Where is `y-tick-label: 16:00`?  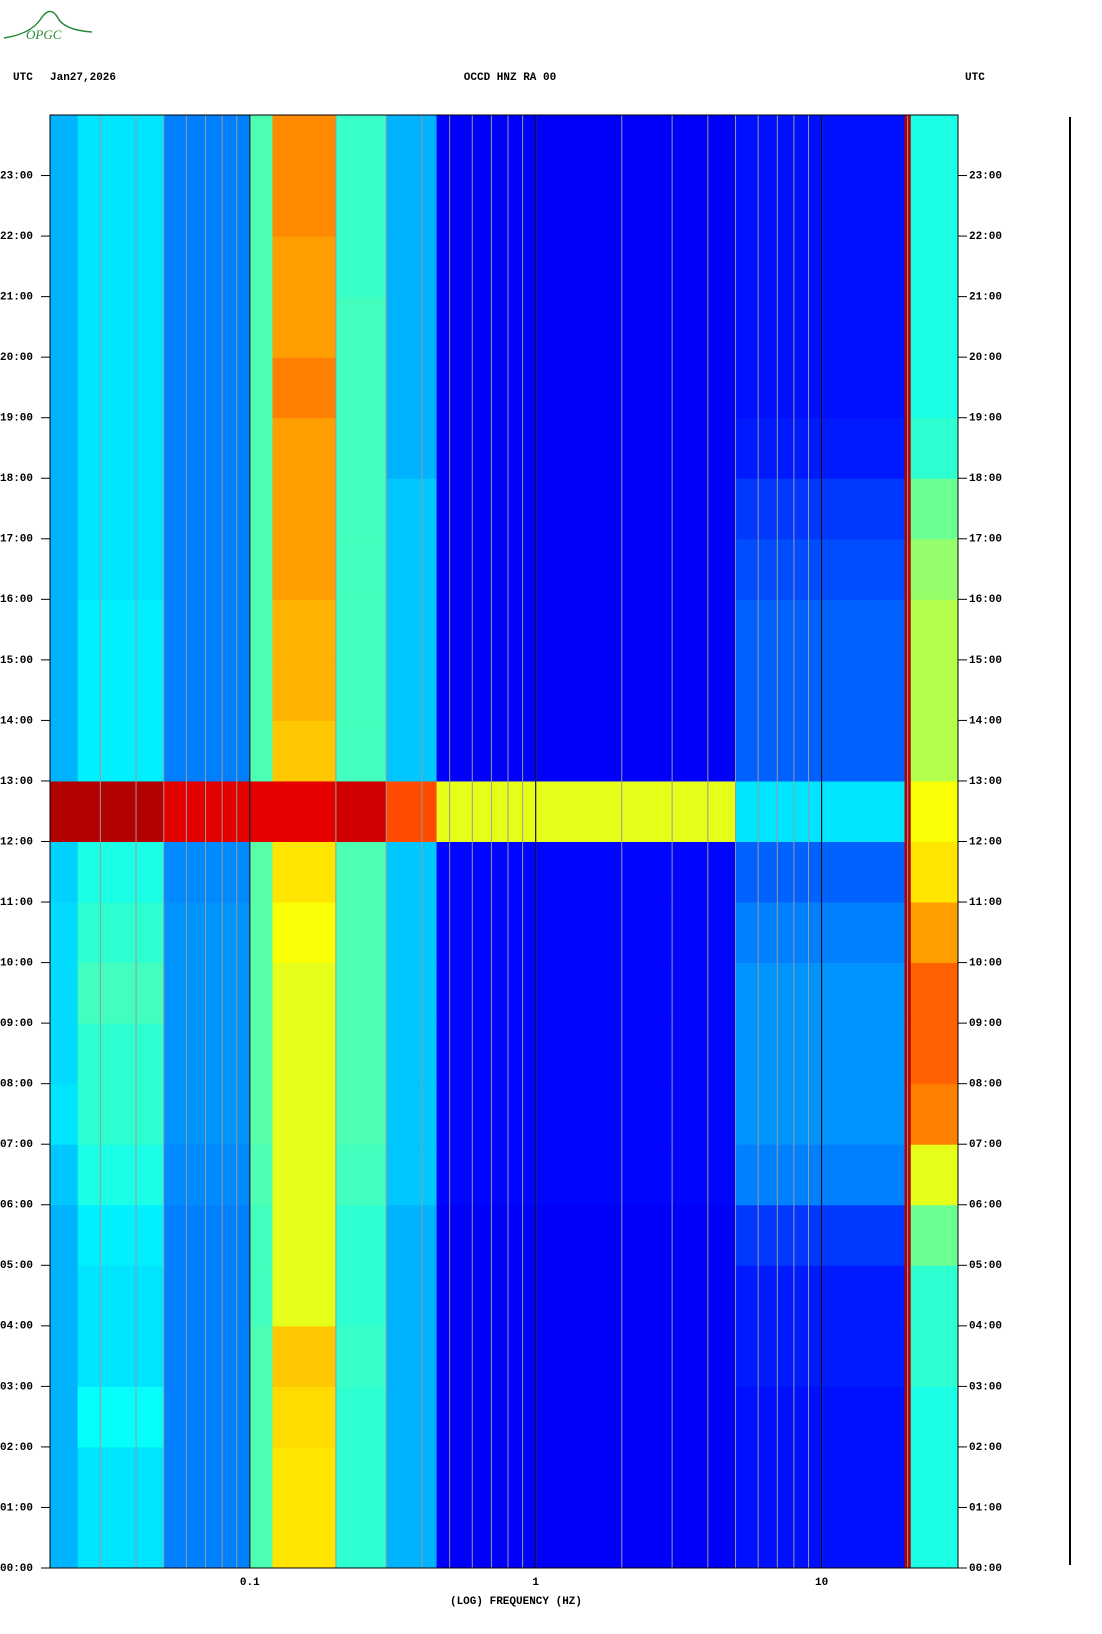 y-tick-label: 16:00 is located at coordinates (16, 600).